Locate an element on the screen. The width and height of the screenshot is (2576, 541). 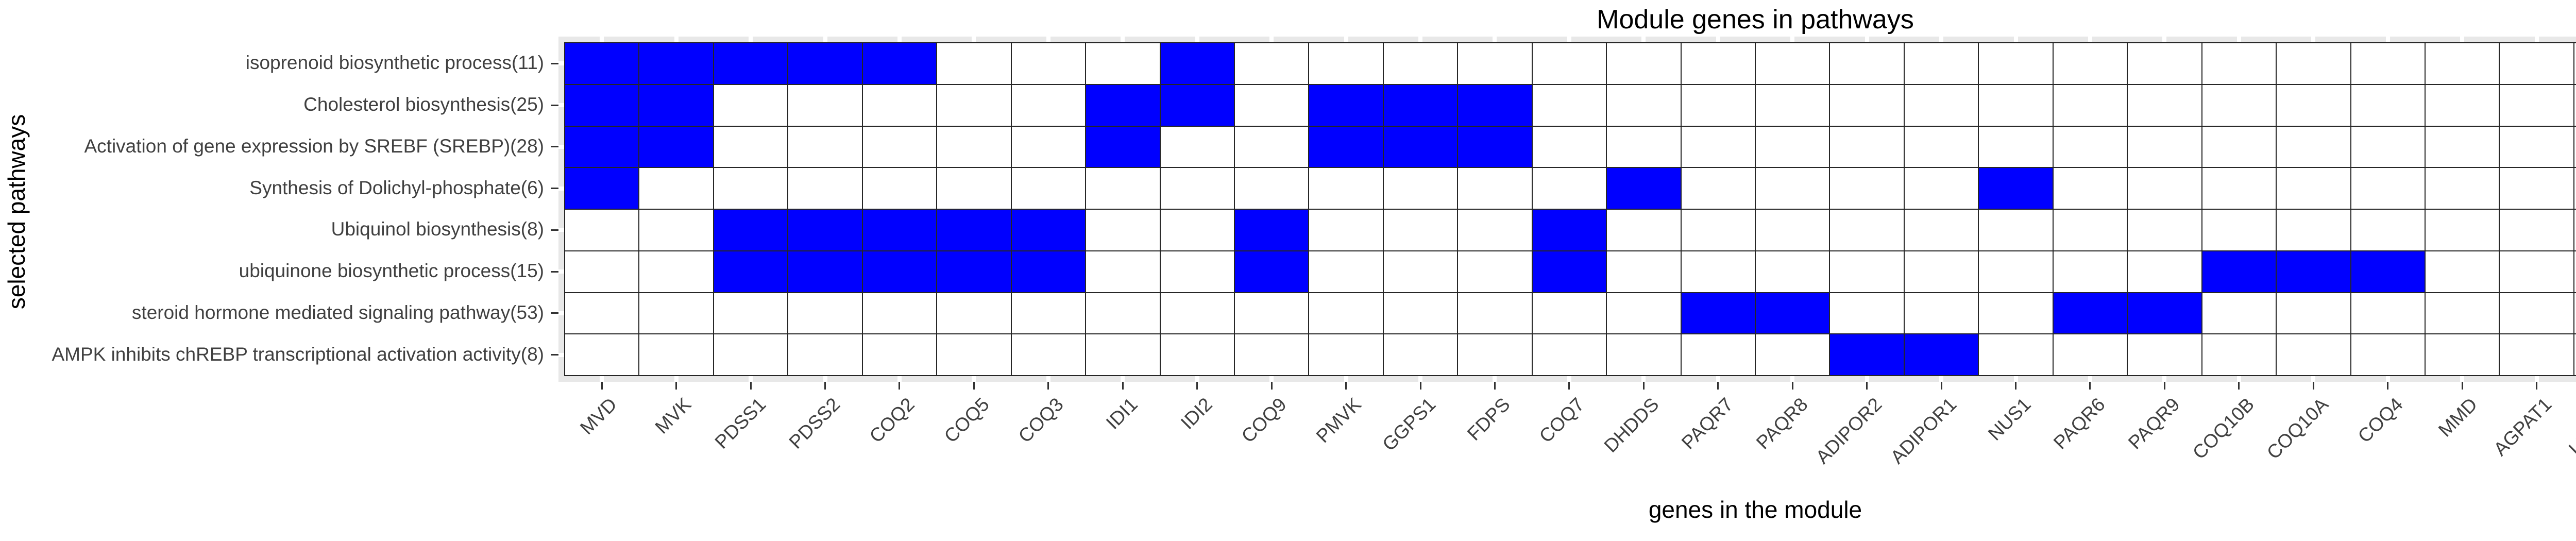
plot-title: Module genes in pathways is located at coordinates (1755, 20).